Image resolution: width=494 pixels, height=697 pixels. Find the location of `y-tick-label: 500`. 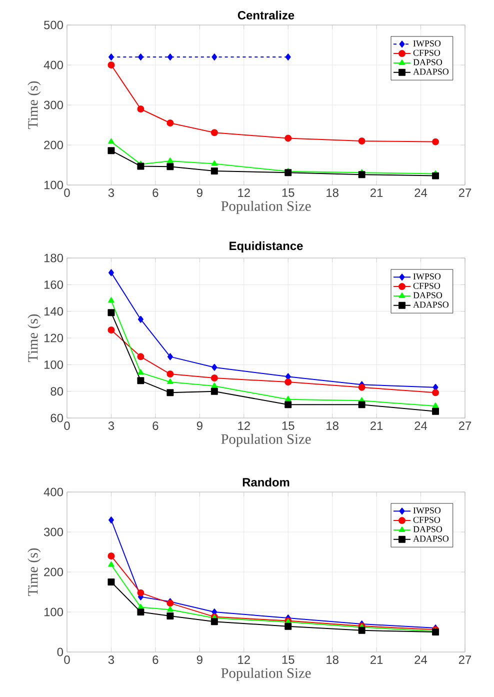

y-tick-label: 500 is located at coordinates (54, 25).